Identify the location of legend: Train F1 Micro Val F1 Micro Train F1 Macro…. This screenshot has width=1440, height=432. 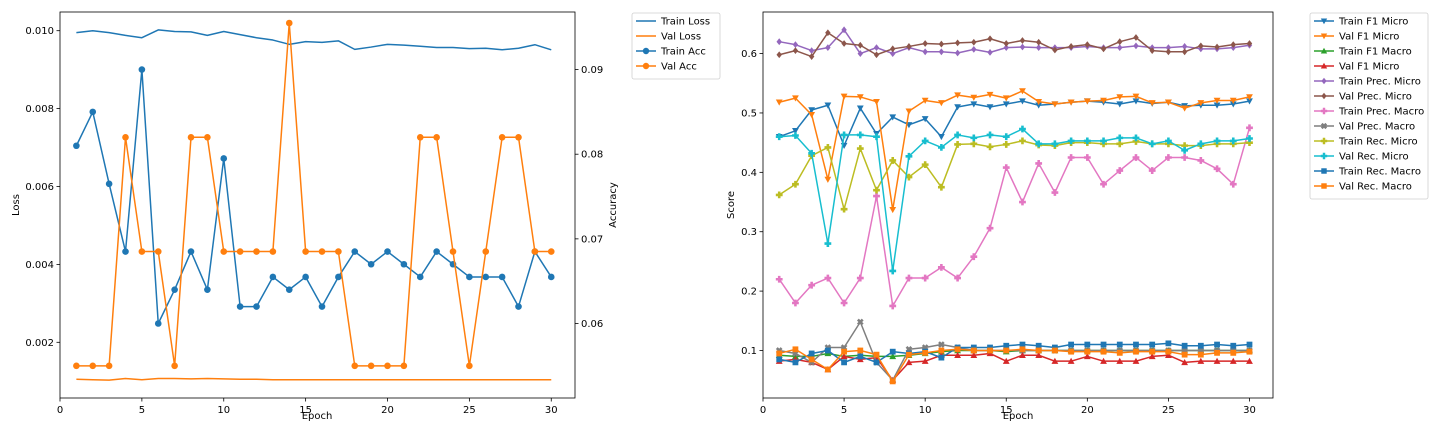
(1369, 106).